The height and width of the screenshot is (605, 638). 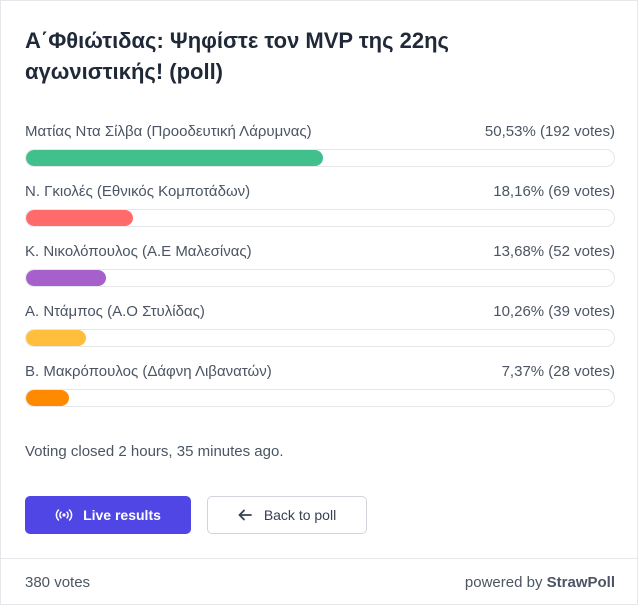 What do you see at coordinates (138, 191) in the screenshot?
I see `option-label: Ν. Γκιολές (Εθνικός Κομποτάδων)` at bounding box center [138, 191].